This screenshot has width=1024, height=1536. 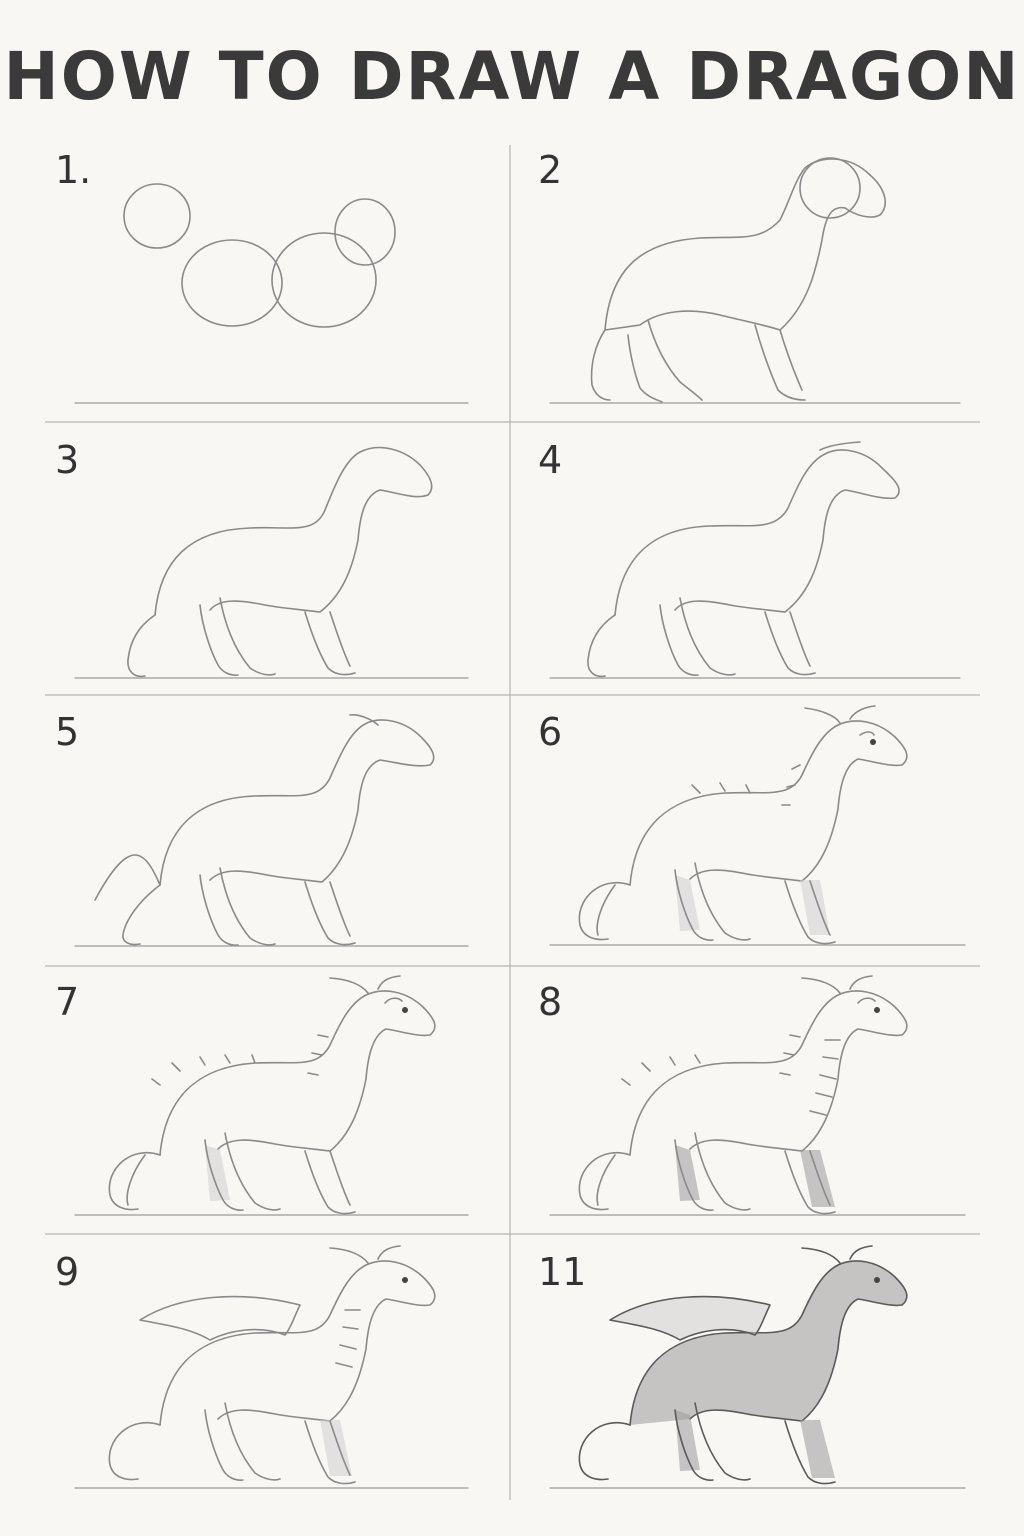 I want to click on step-number: 5, so click(x=67, y=732).